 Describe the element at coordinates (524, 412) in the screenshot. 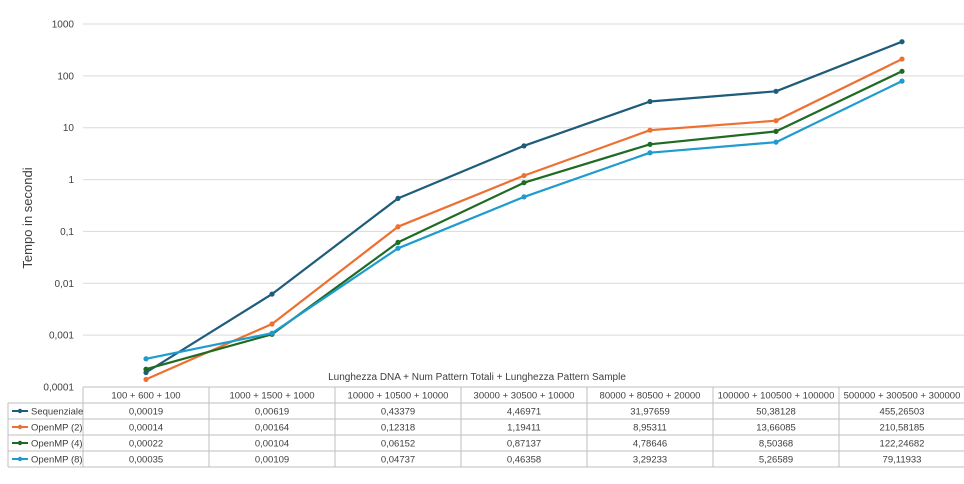

I see `data-label: 4,46971` at that location.